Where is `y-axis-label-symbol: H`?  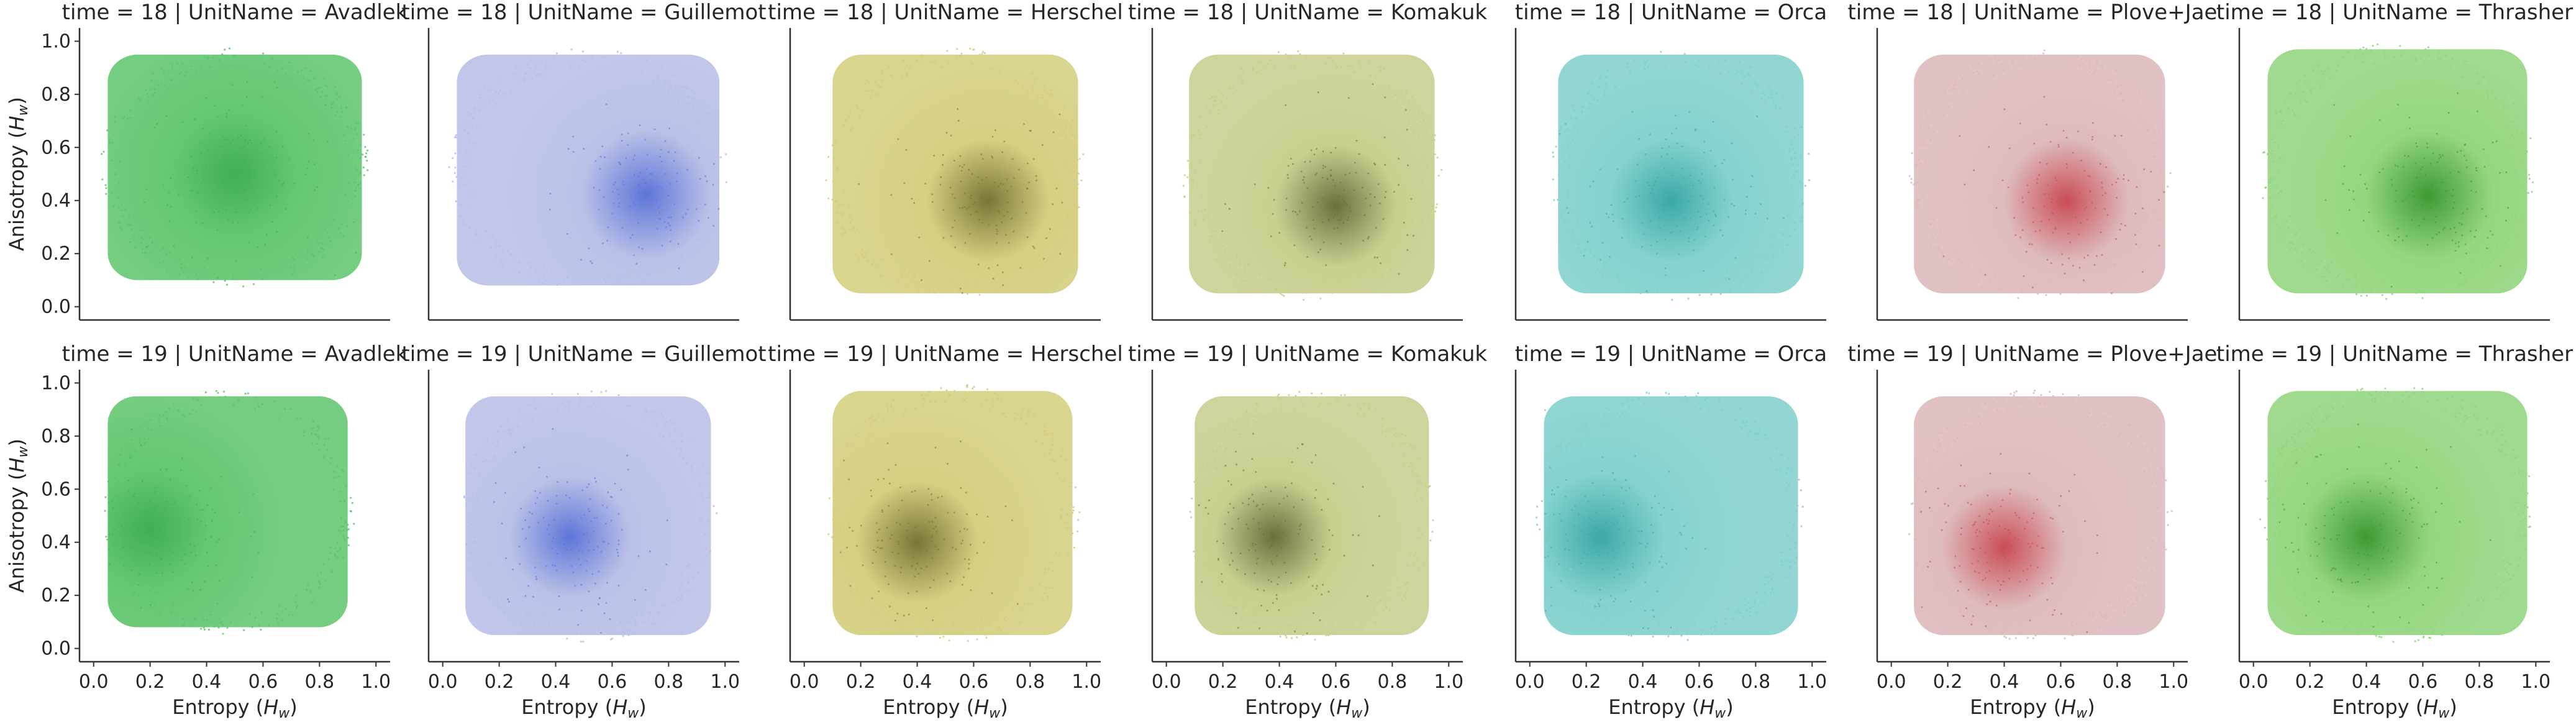 y-axis-label-symbol: H is located at coordinates (17, 464).